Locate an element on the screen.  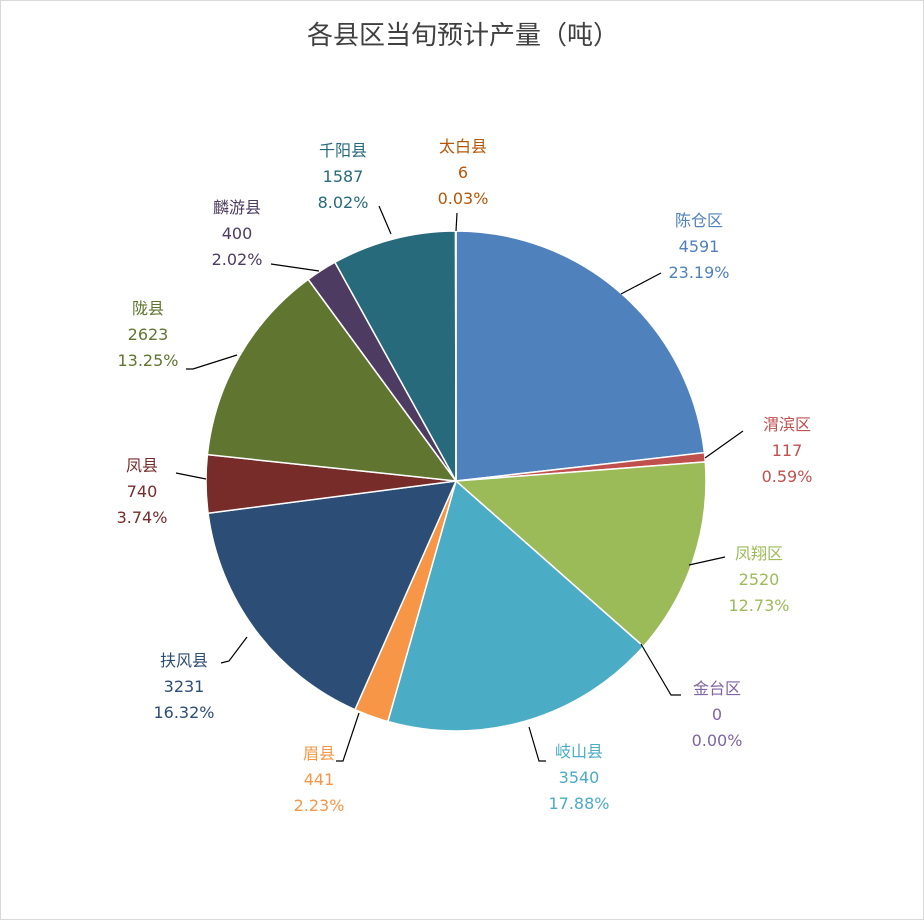
data-label-category-3: 凤翔区 is located at coordinates (759, 553).